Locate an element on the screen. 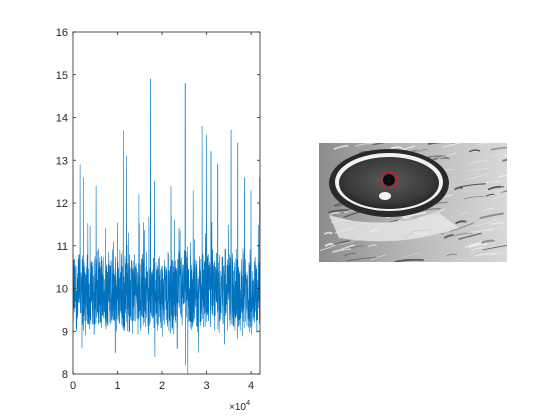 This screenshot has height=420, width=560. x-tick-label: 0 is located at coordinates (73, 386).